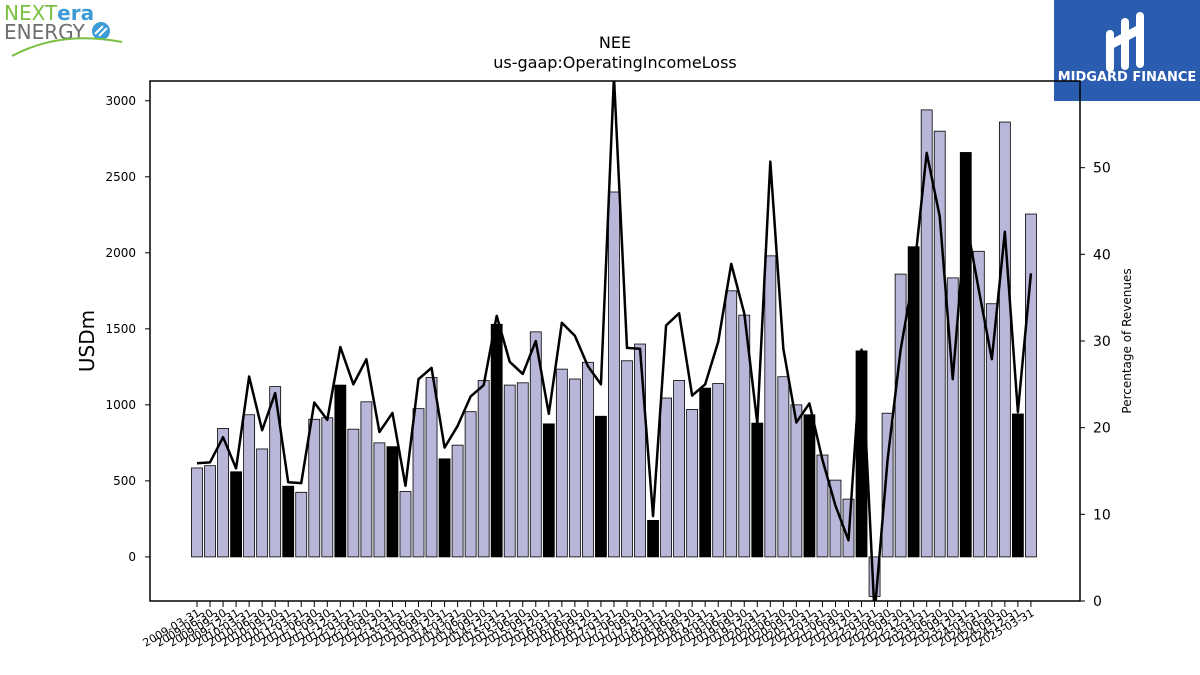 The image size is (1200, 675). Describe the element at coordinates (132, 557) in the screenshot. I see `y-tick-label: 0` at that location.